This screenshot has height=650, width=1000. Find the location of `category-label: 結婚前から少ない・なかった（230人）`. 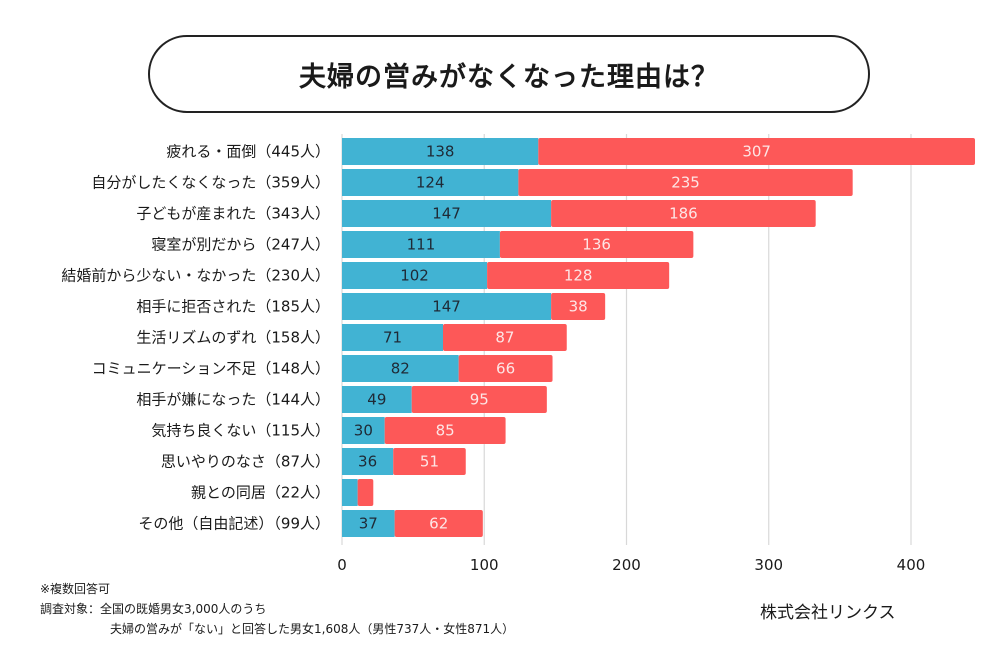

category-label: 結婚前から少ない・なかった（230人） is located at coordinates (195, 276).